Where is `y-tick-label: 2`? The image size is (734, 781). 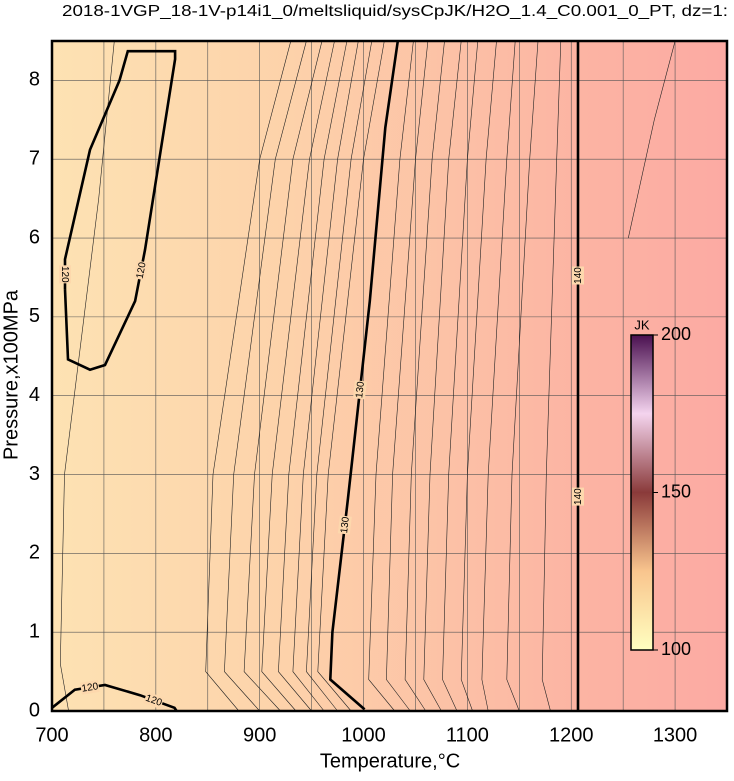
y-tick-label: 2 is located at coordinates (34, 553).